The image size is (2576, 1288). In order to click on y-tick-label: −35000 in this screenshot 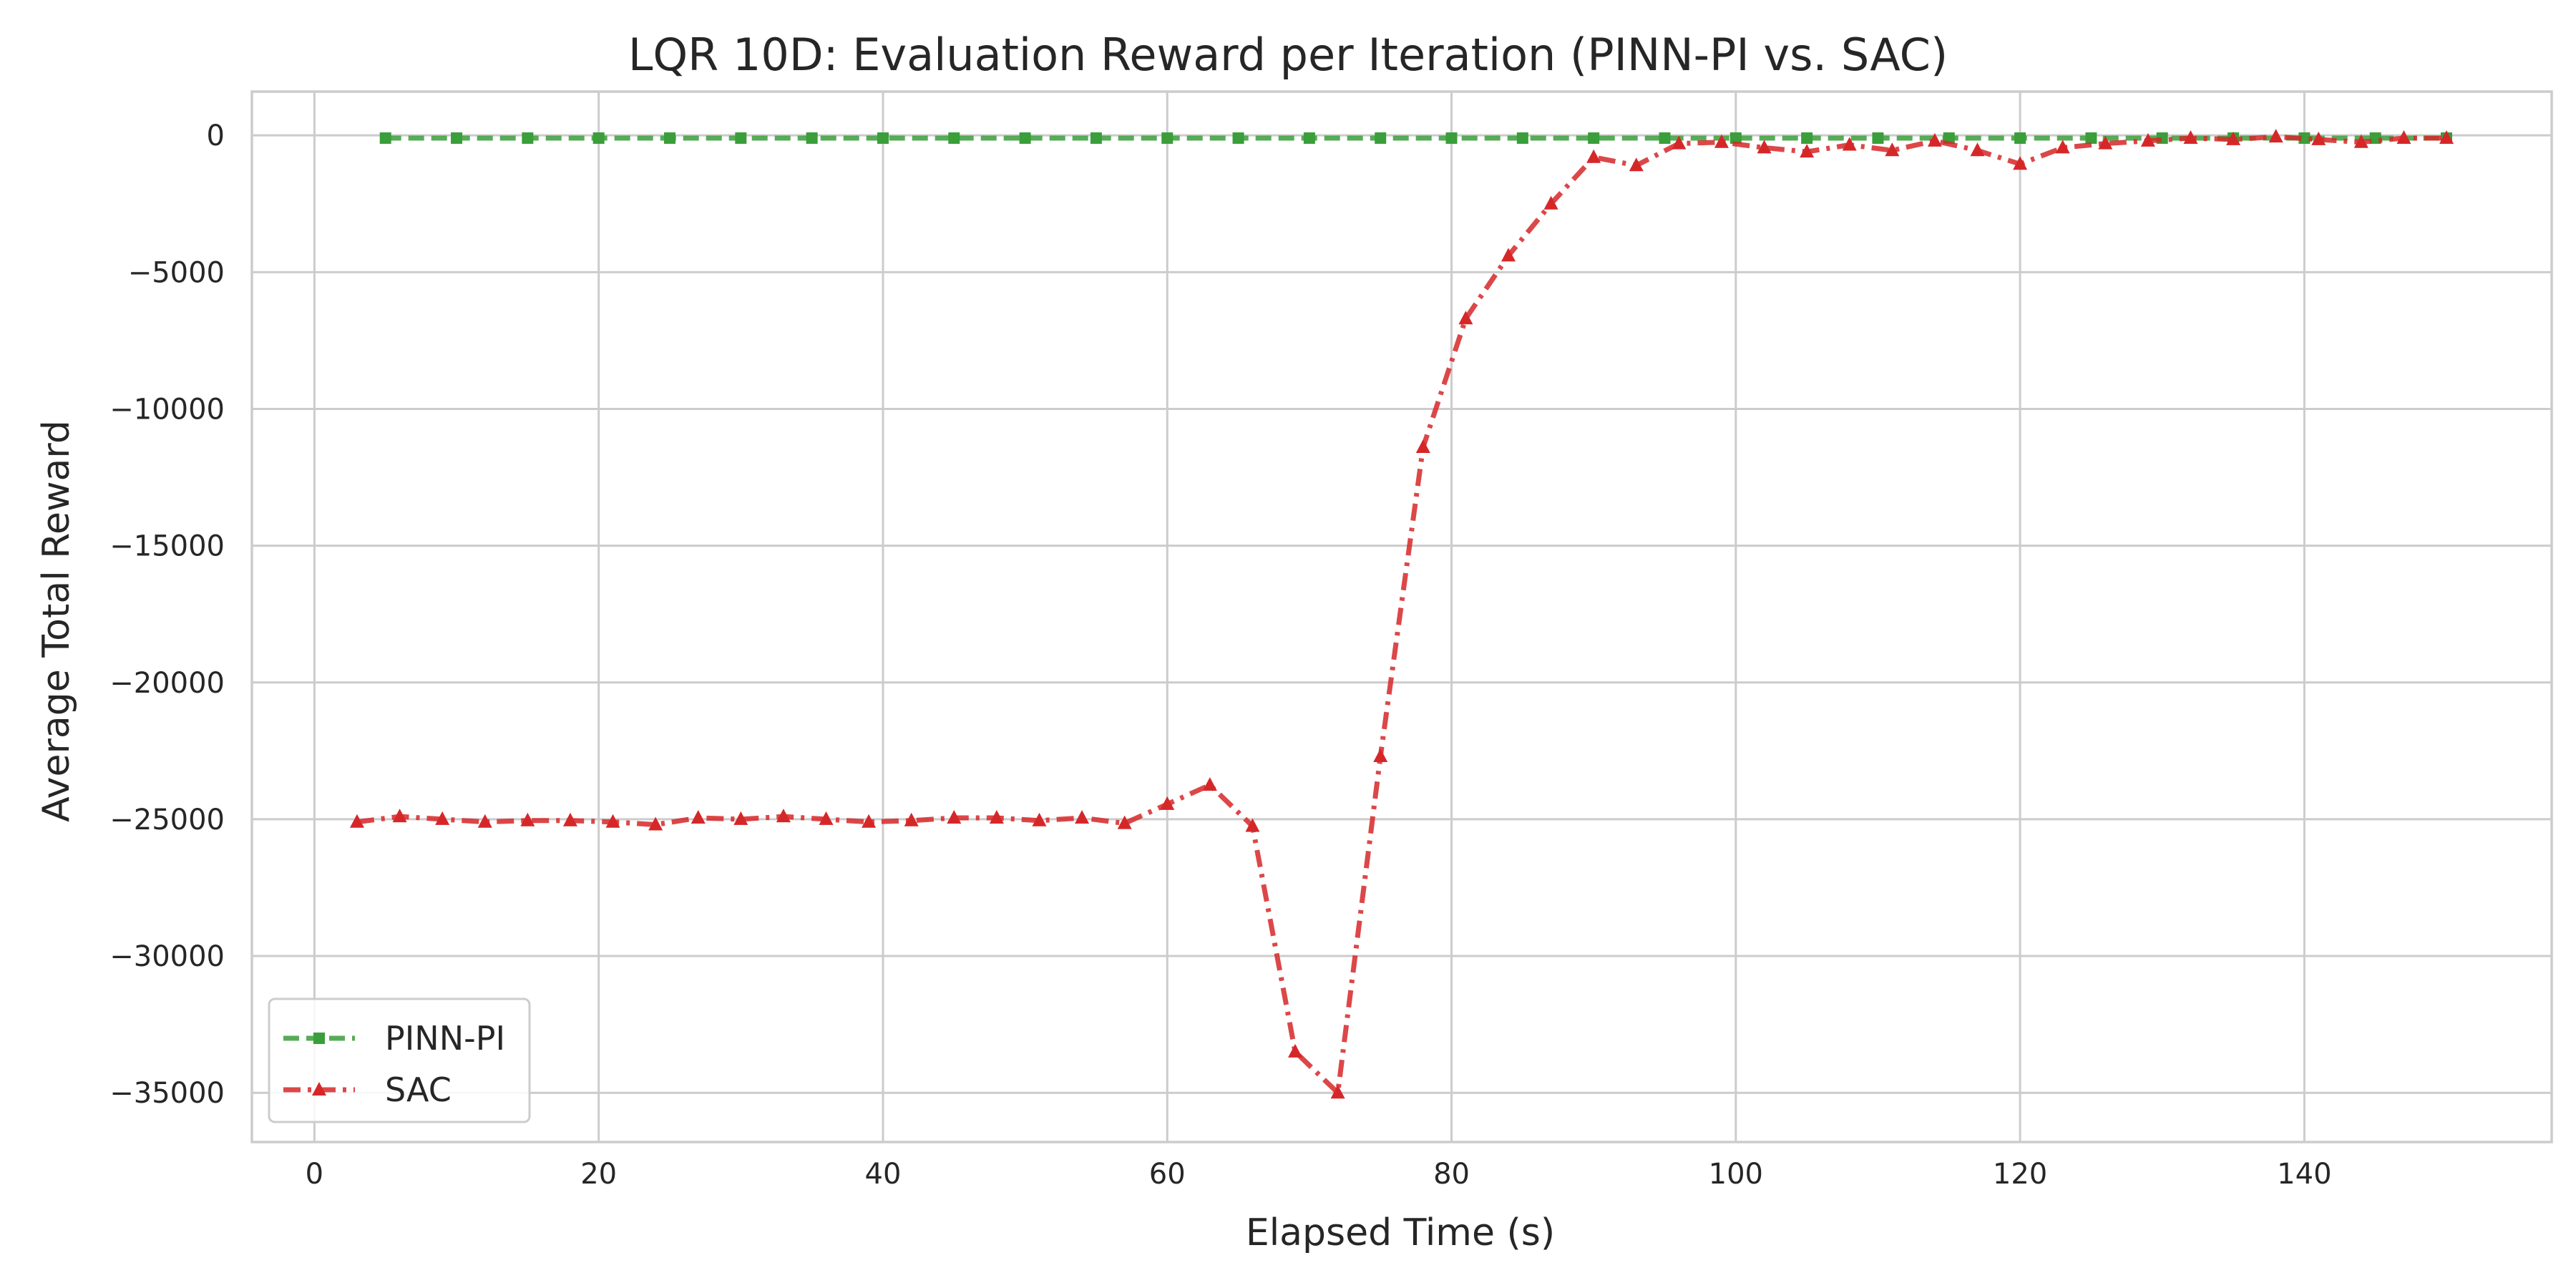, I will do `click(167, 1093)`.